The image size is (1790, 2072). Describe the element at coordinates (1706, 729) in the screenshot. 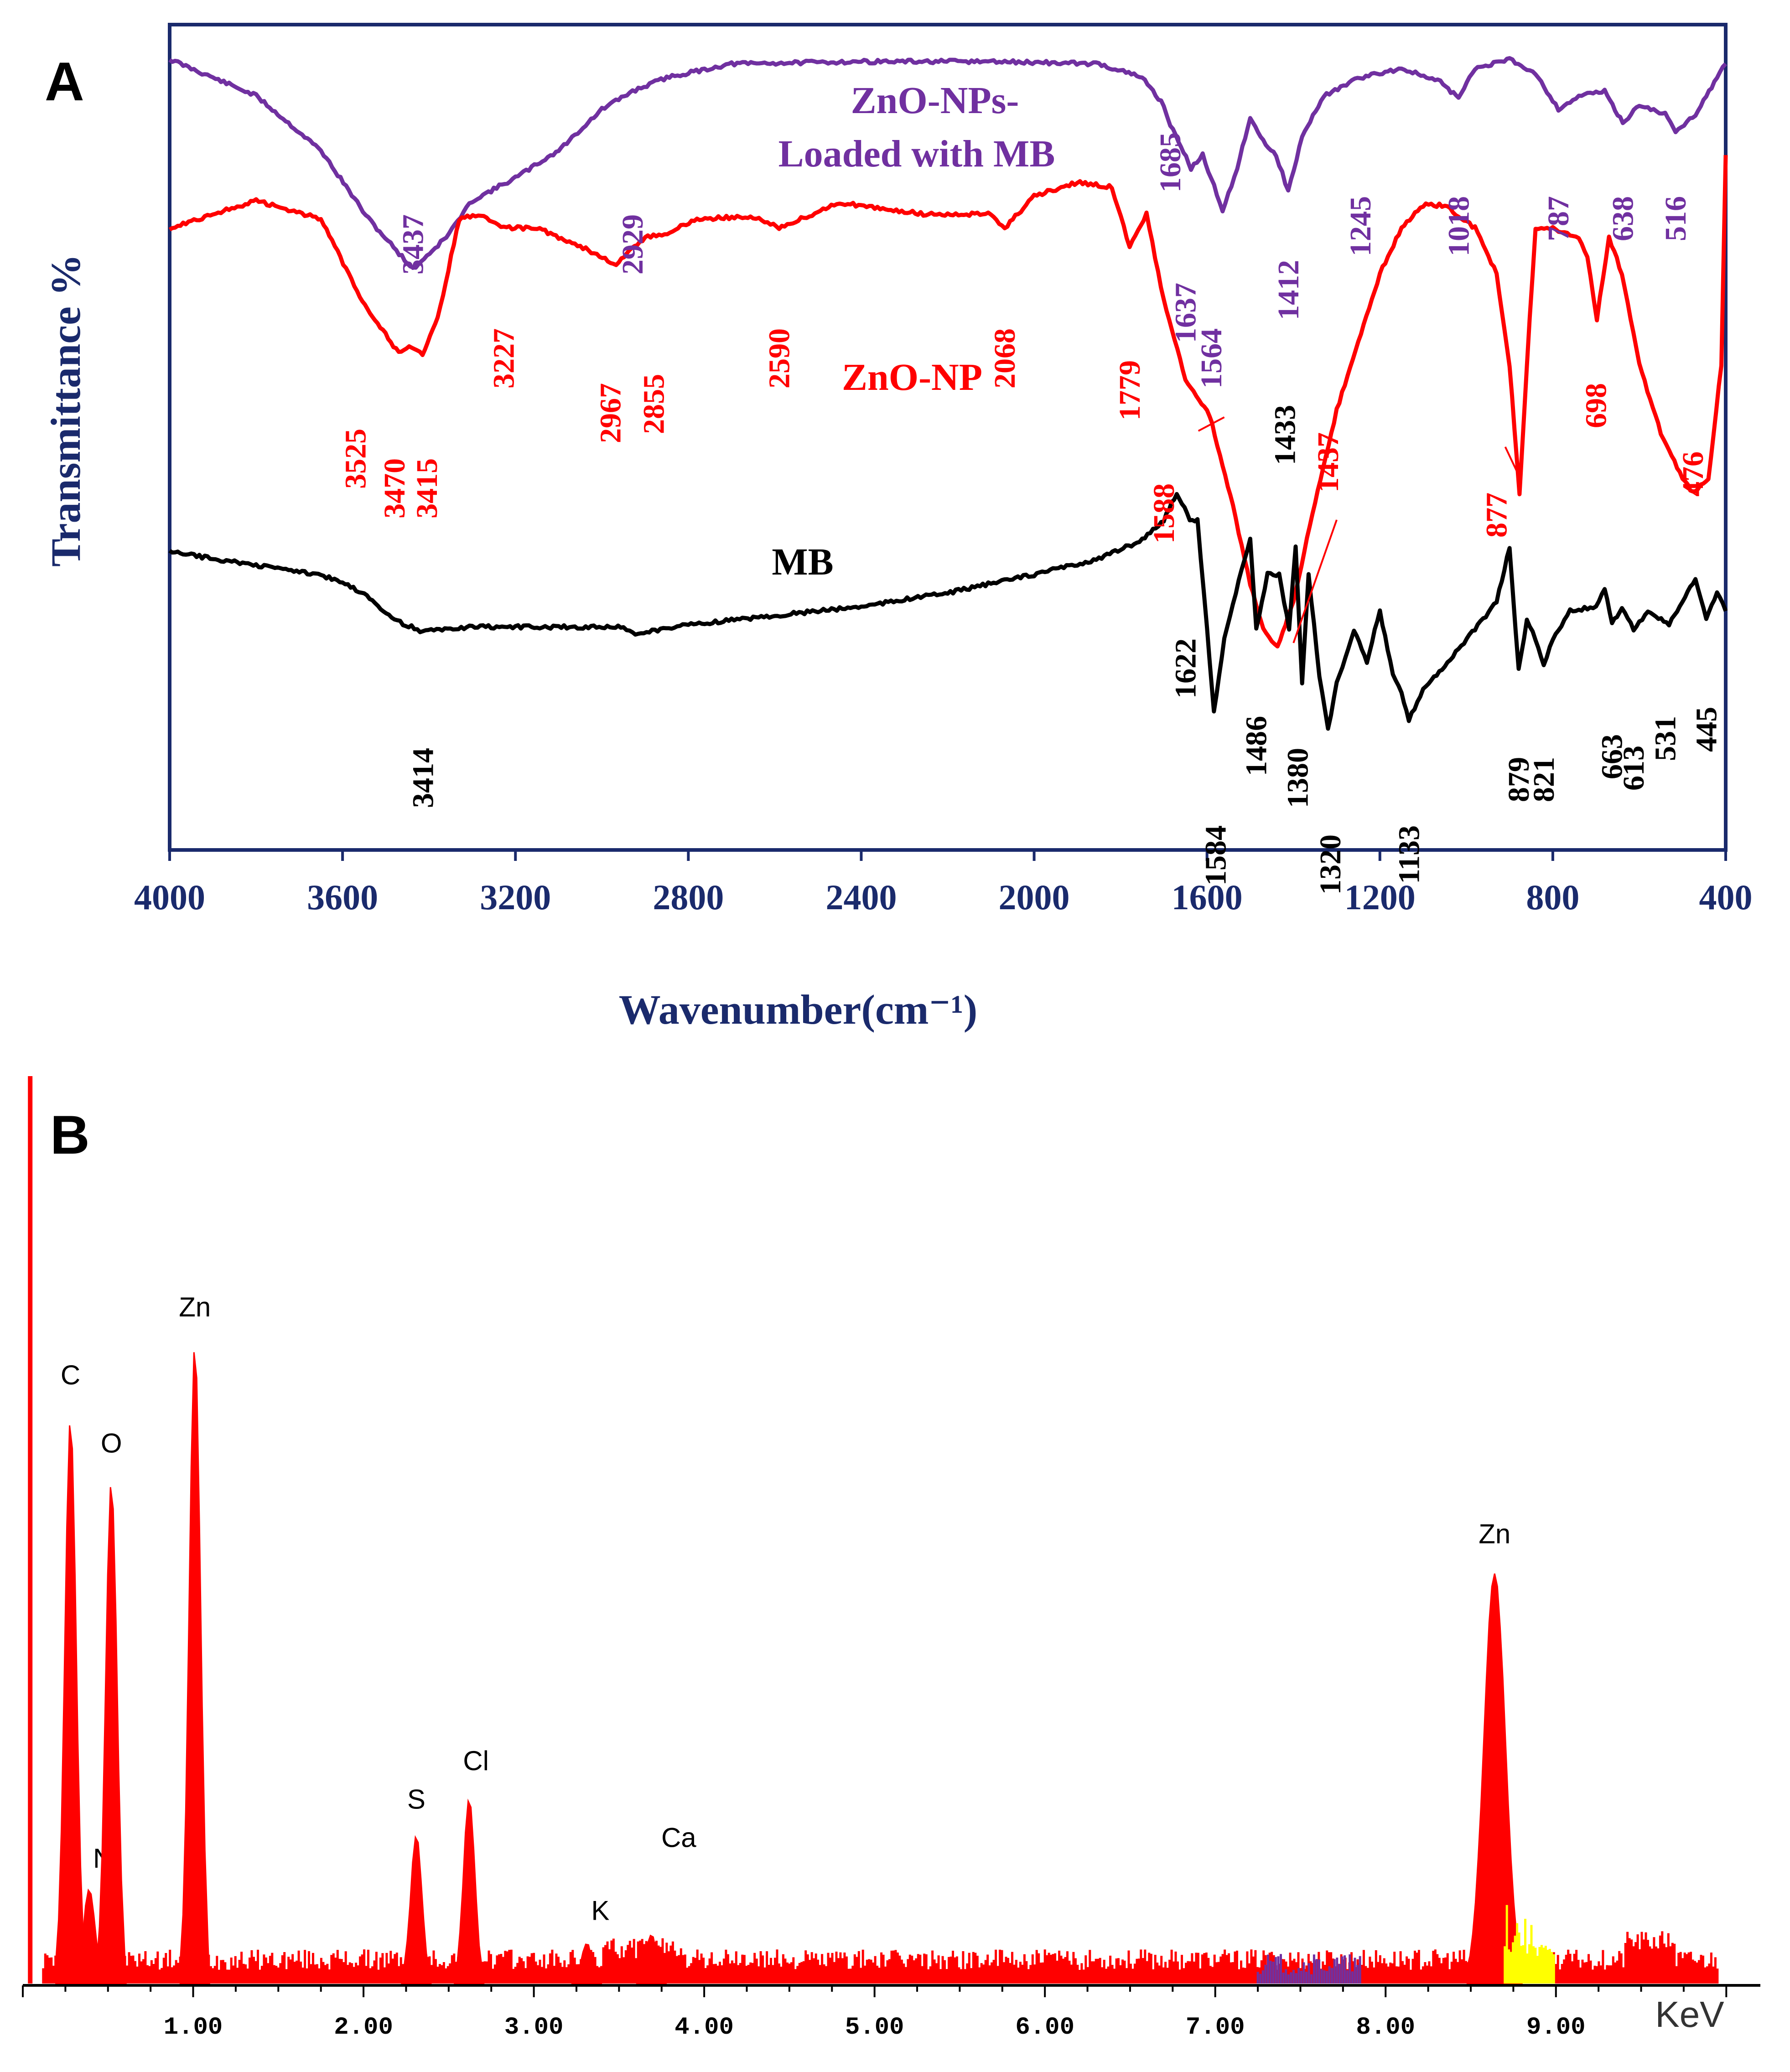

I see `ftir-peak-label: 445` at that location.